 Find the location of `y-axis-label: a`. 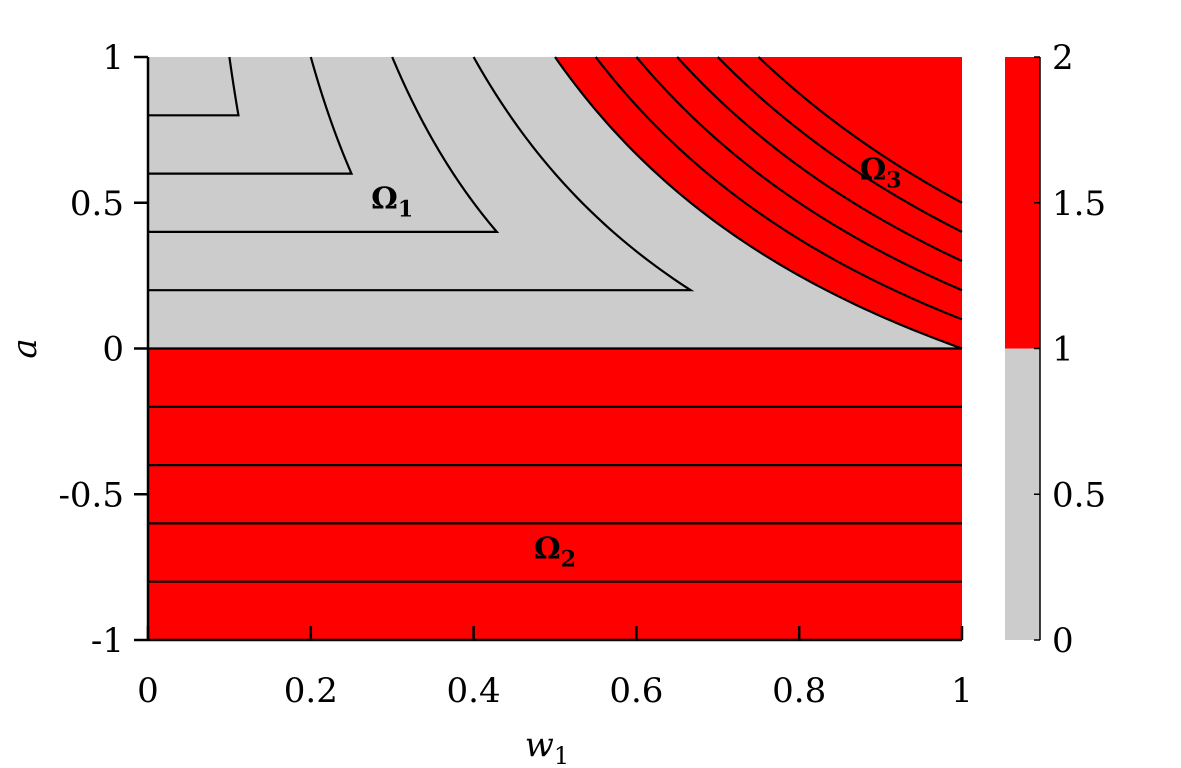

y-axis-label: a is located at coordinates (25, 348).